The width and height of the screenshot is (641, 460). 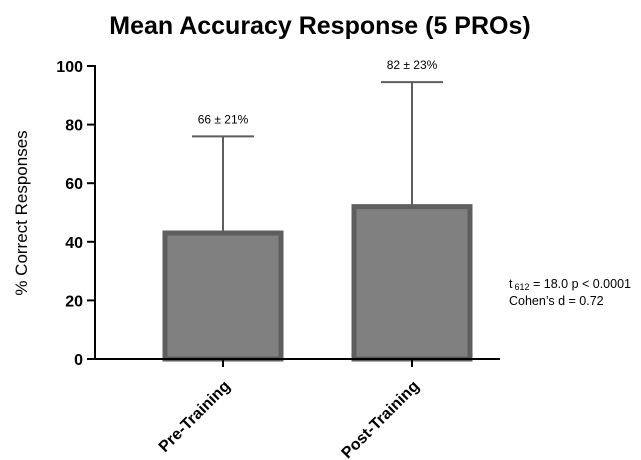 What do you see at coordinates (412, 65) in the screenshot?
I see `data-label-2: 82 ± 23%` at bounding box center [412, 65].